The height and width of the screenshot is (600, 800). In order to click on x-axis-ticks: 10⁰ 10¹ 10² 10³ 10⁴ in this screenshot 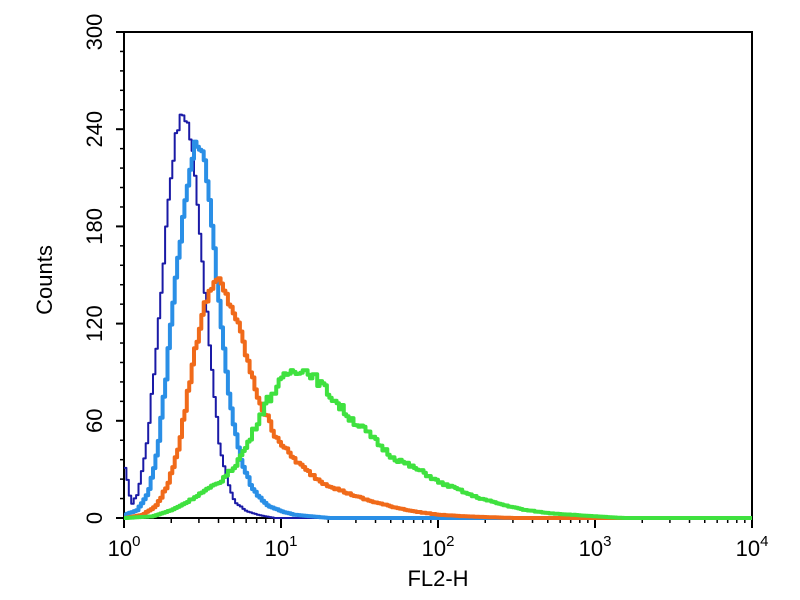, I will do `click(438, 539)`.